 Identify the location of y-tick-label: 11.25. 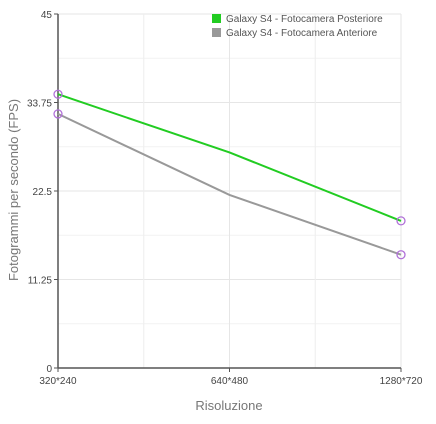
(40, 281).